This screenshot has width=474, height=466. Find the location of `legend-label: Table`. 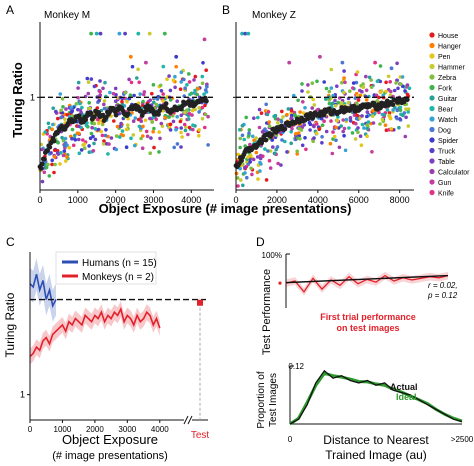

legend-label: Table is located at coordinates (446, 162).